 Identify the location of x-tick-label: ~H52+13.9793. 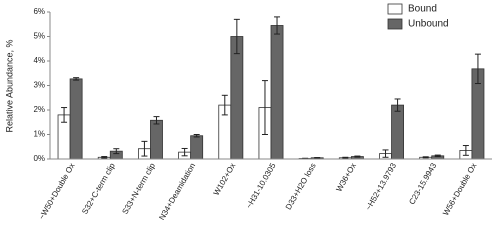
(381, 186).